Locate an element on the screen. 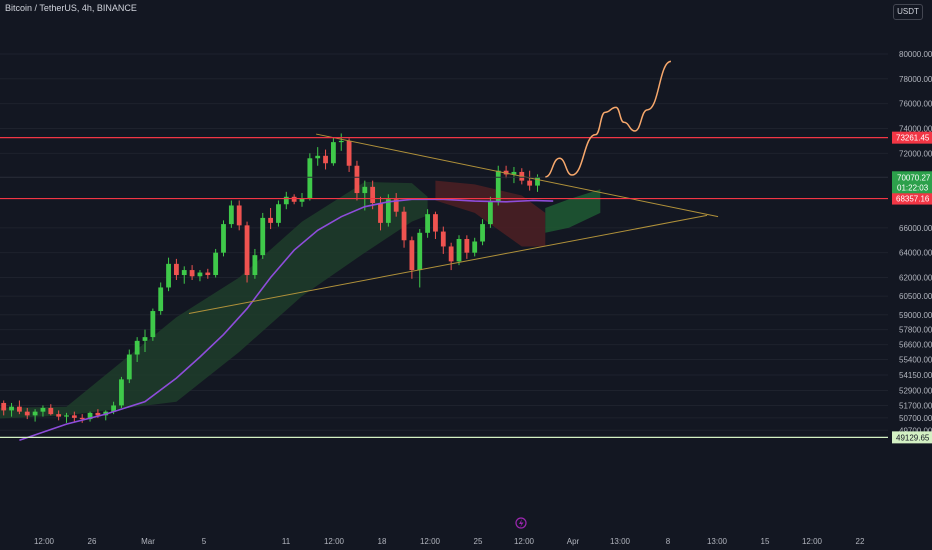  y-tick-label: 64000.00 is located at coordinates (915, 253).